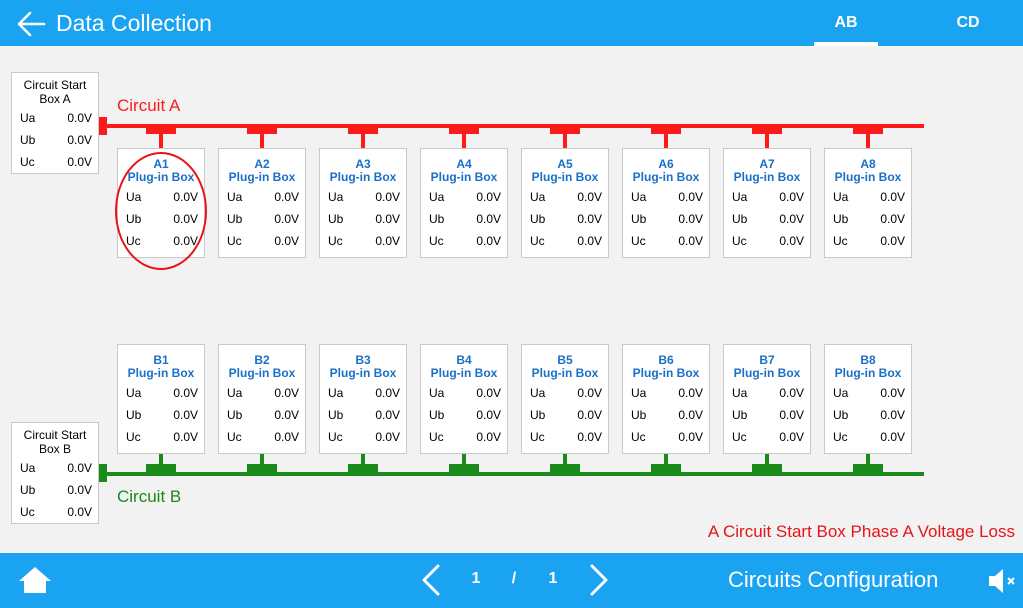 Image resolution: width=1023 pixels, height=608 pixels. Describe the element at coordinates (511, 580) in the screenshot. I see `bottom-bar: 1 / 1 Circuits Configuration` at that location.